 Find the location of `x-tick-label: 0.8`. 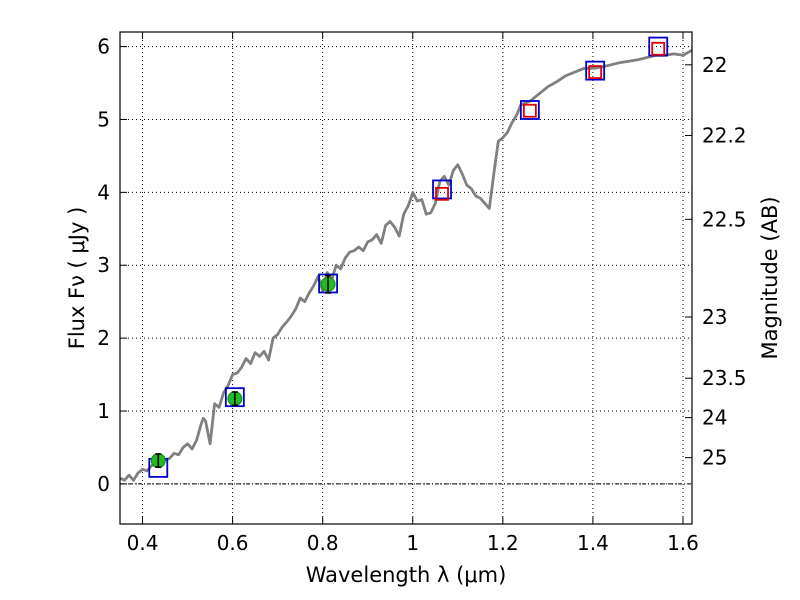

x-tick-label: 0.8 is located at coordinates (323, 543).